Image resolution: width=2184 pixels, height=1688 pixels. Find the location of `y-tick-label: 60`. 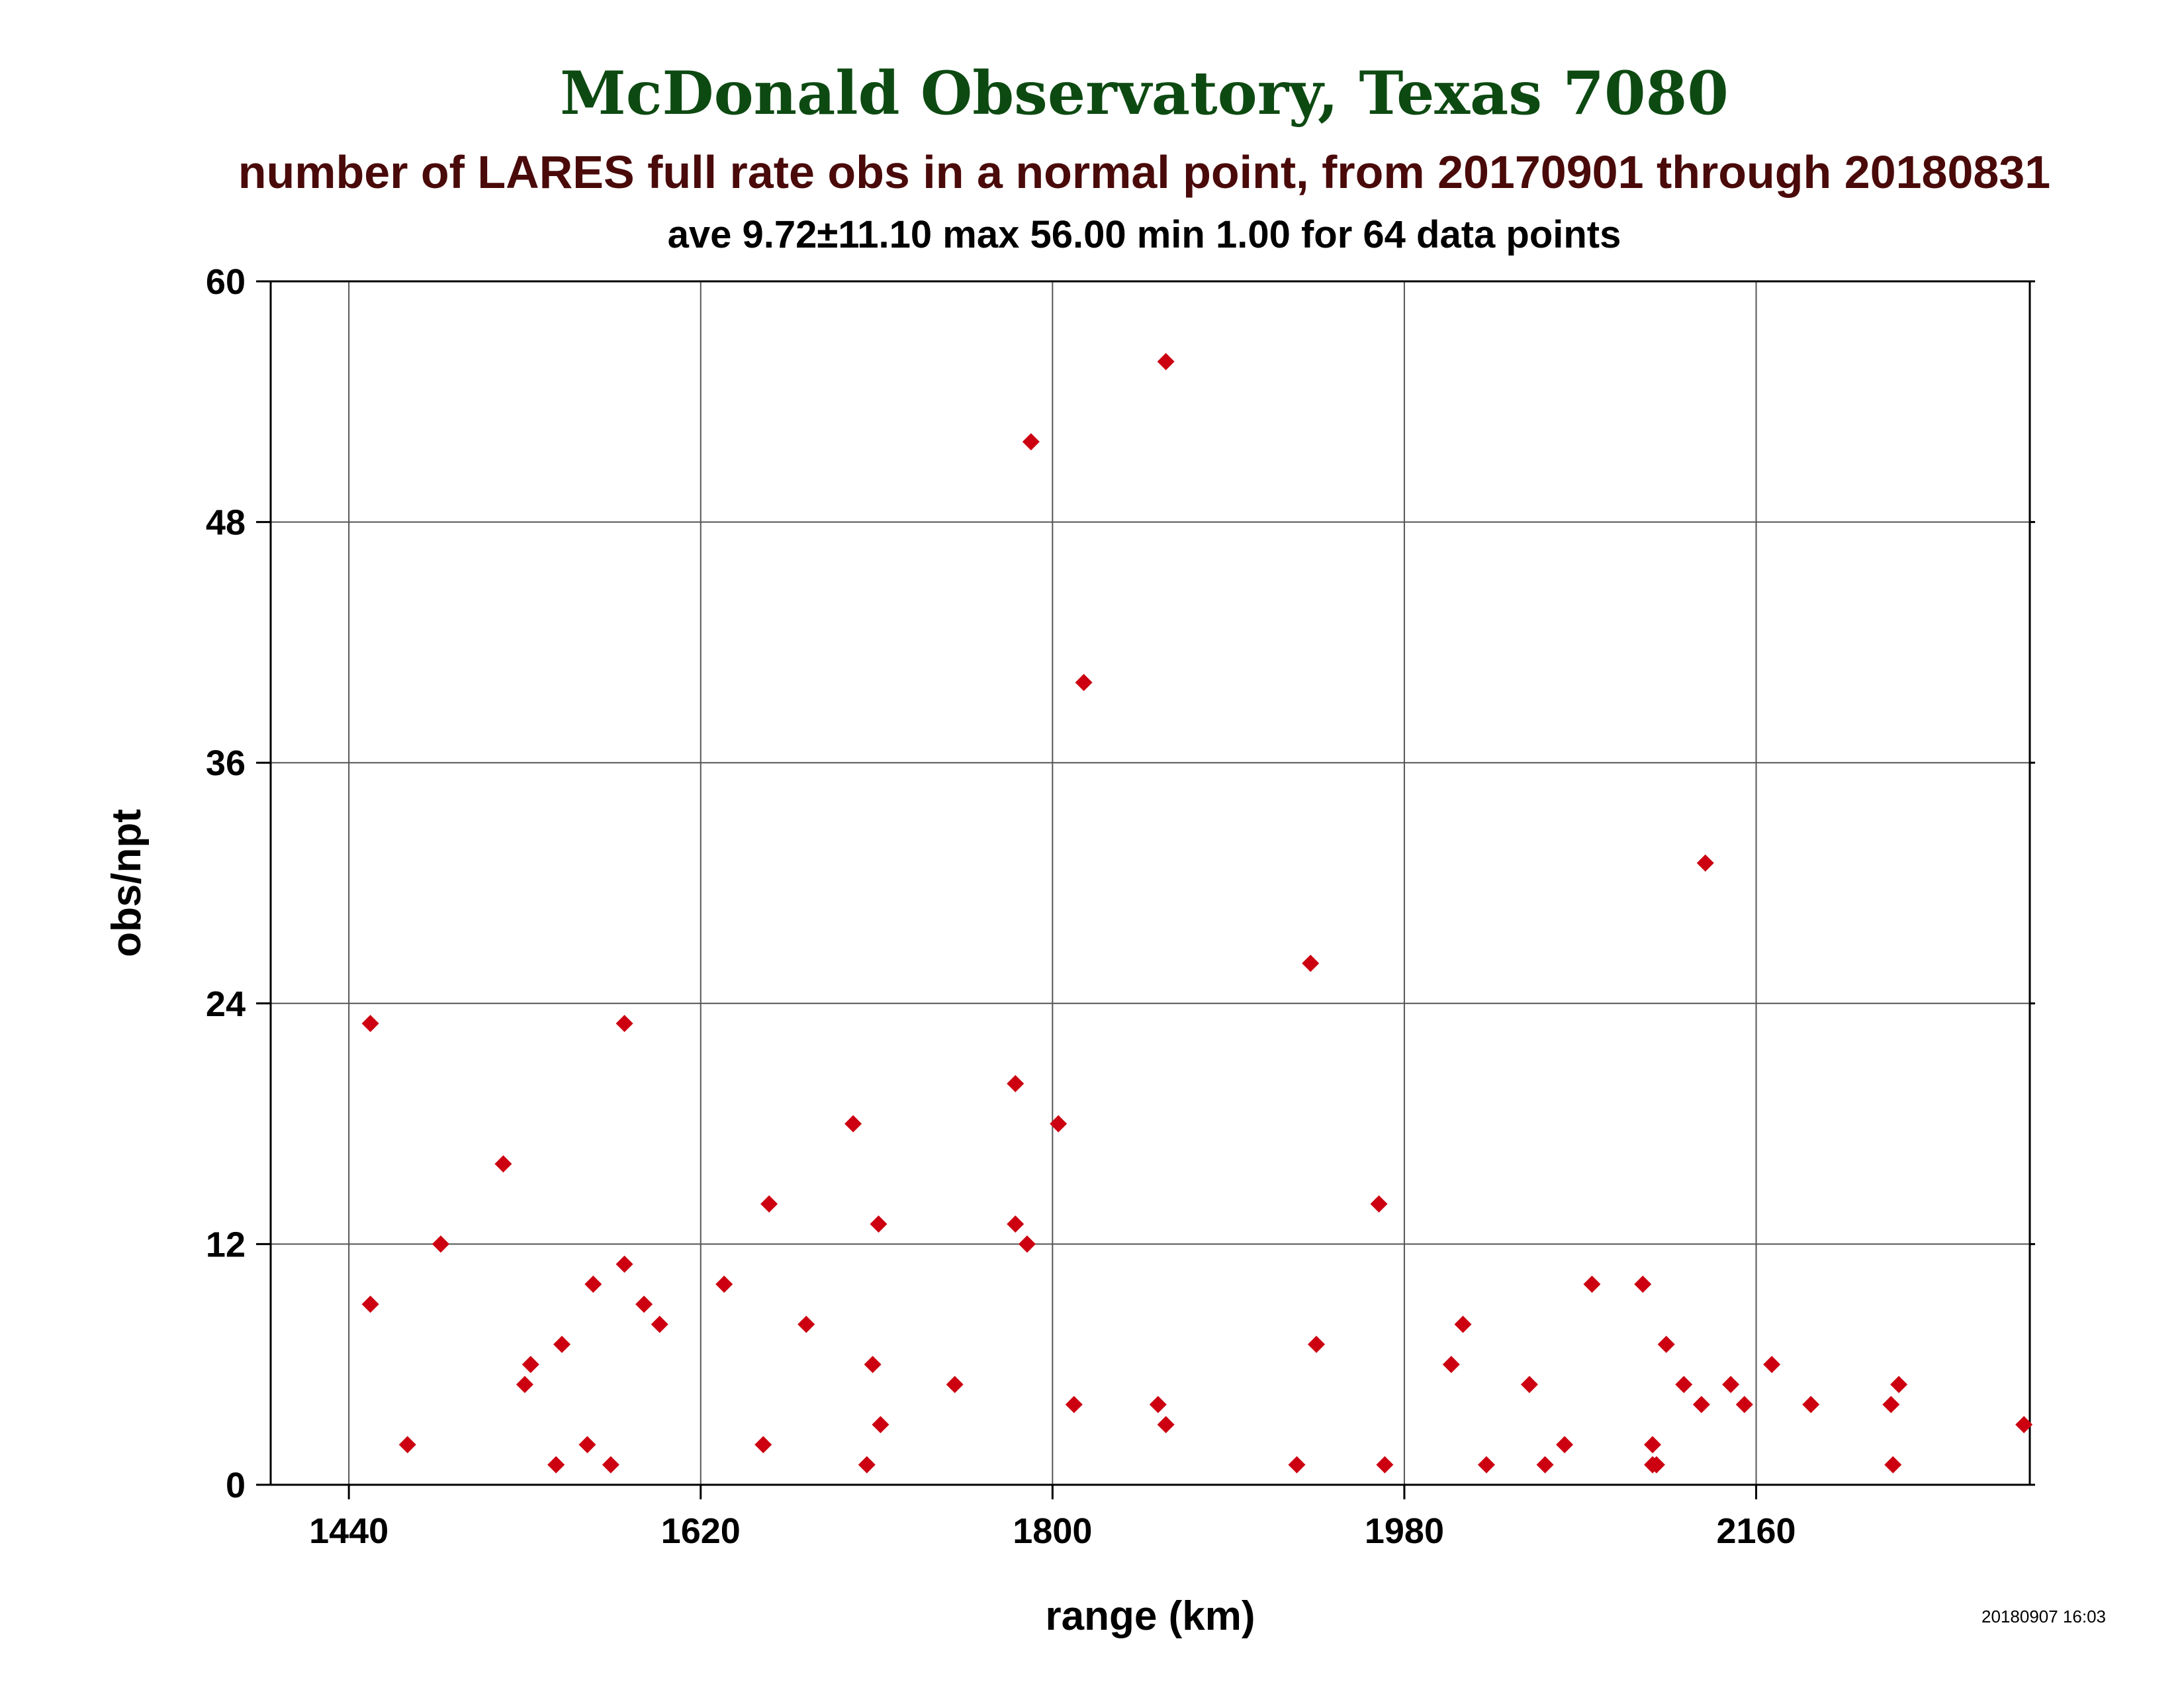

y-tick-label: 60 is located at coordinates (226, 282).